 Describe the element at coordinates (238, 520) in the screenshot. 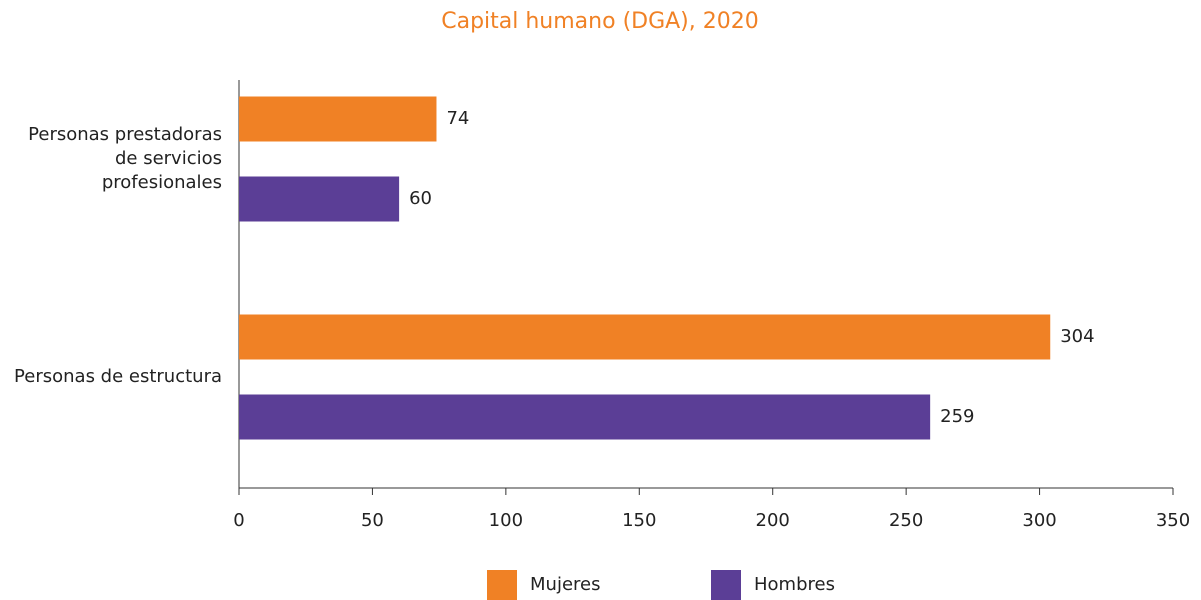

I see `x-tick-label: 0` at that location.